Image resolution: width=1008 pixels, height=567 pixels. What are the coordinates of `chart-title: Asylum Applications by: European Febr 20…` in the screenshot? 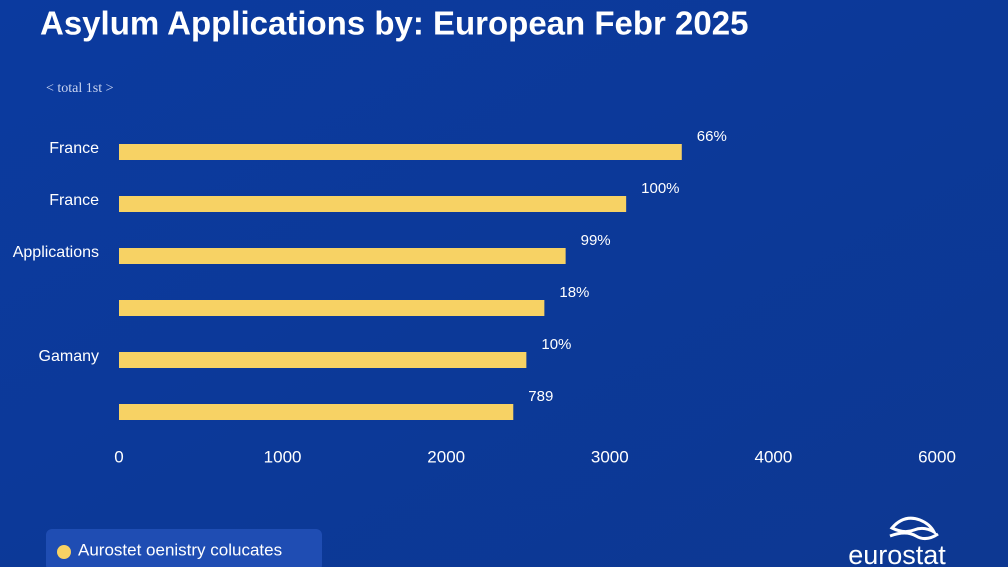 It's located at (394, 23).